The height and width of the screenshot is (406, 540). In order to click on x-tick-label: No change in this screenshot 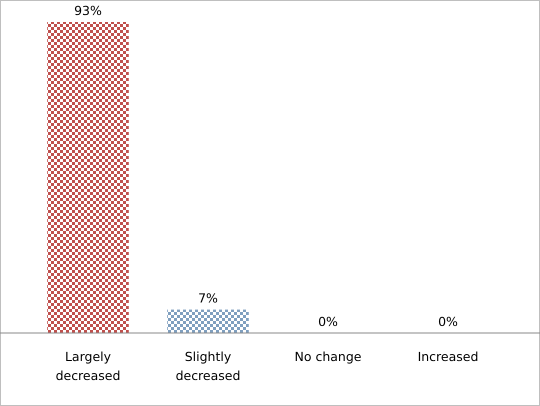, I will do `click(328, 356)`.